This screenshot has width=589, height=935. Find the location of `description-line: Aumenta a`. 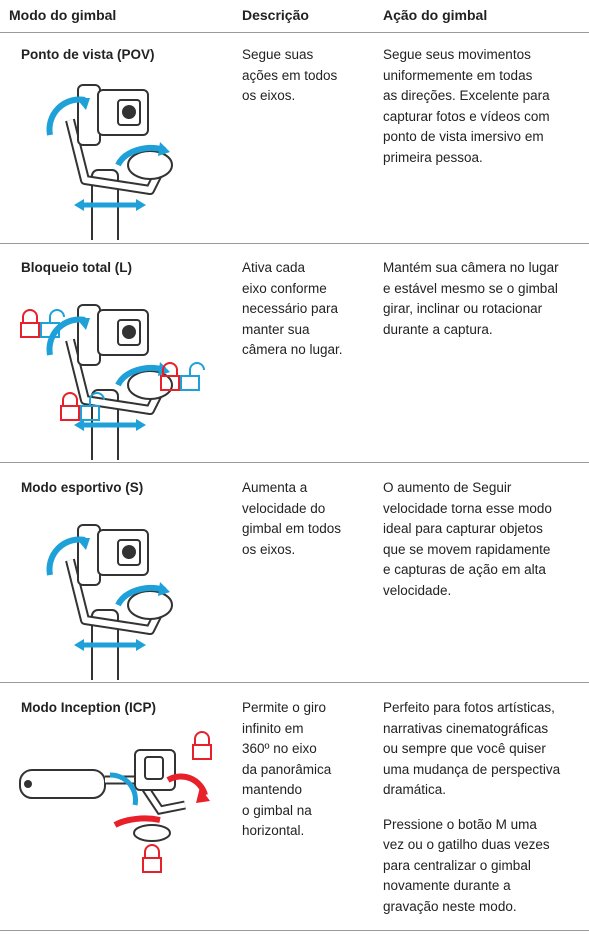

description-line: Aumenta a is located at coordinates (275, 487).